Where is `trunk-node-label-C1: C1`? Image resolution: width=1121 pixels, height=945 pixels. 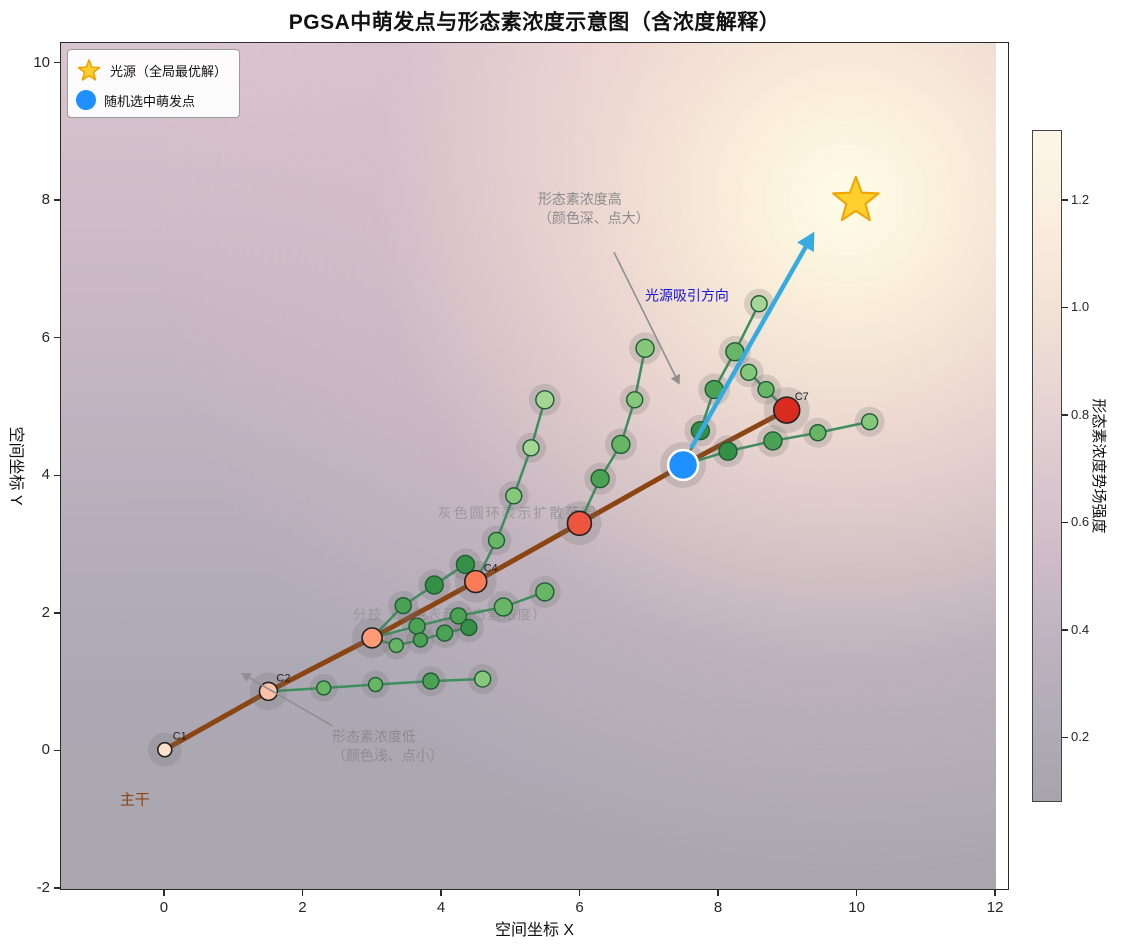
trunk-node-label-C1: C1 is located at coordinates (180, 737).